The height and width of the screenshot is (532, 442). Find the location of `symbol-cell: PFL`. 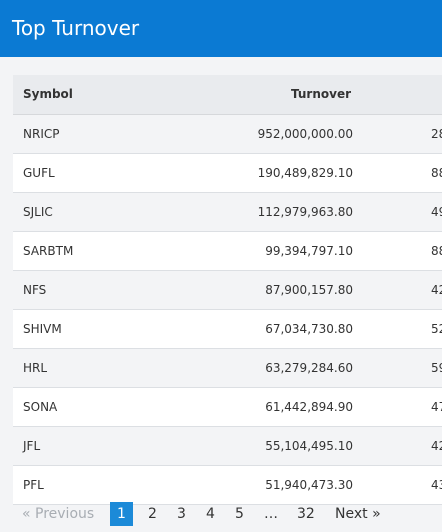

symbol-cell: PFL is located at coordinates (33, 484).